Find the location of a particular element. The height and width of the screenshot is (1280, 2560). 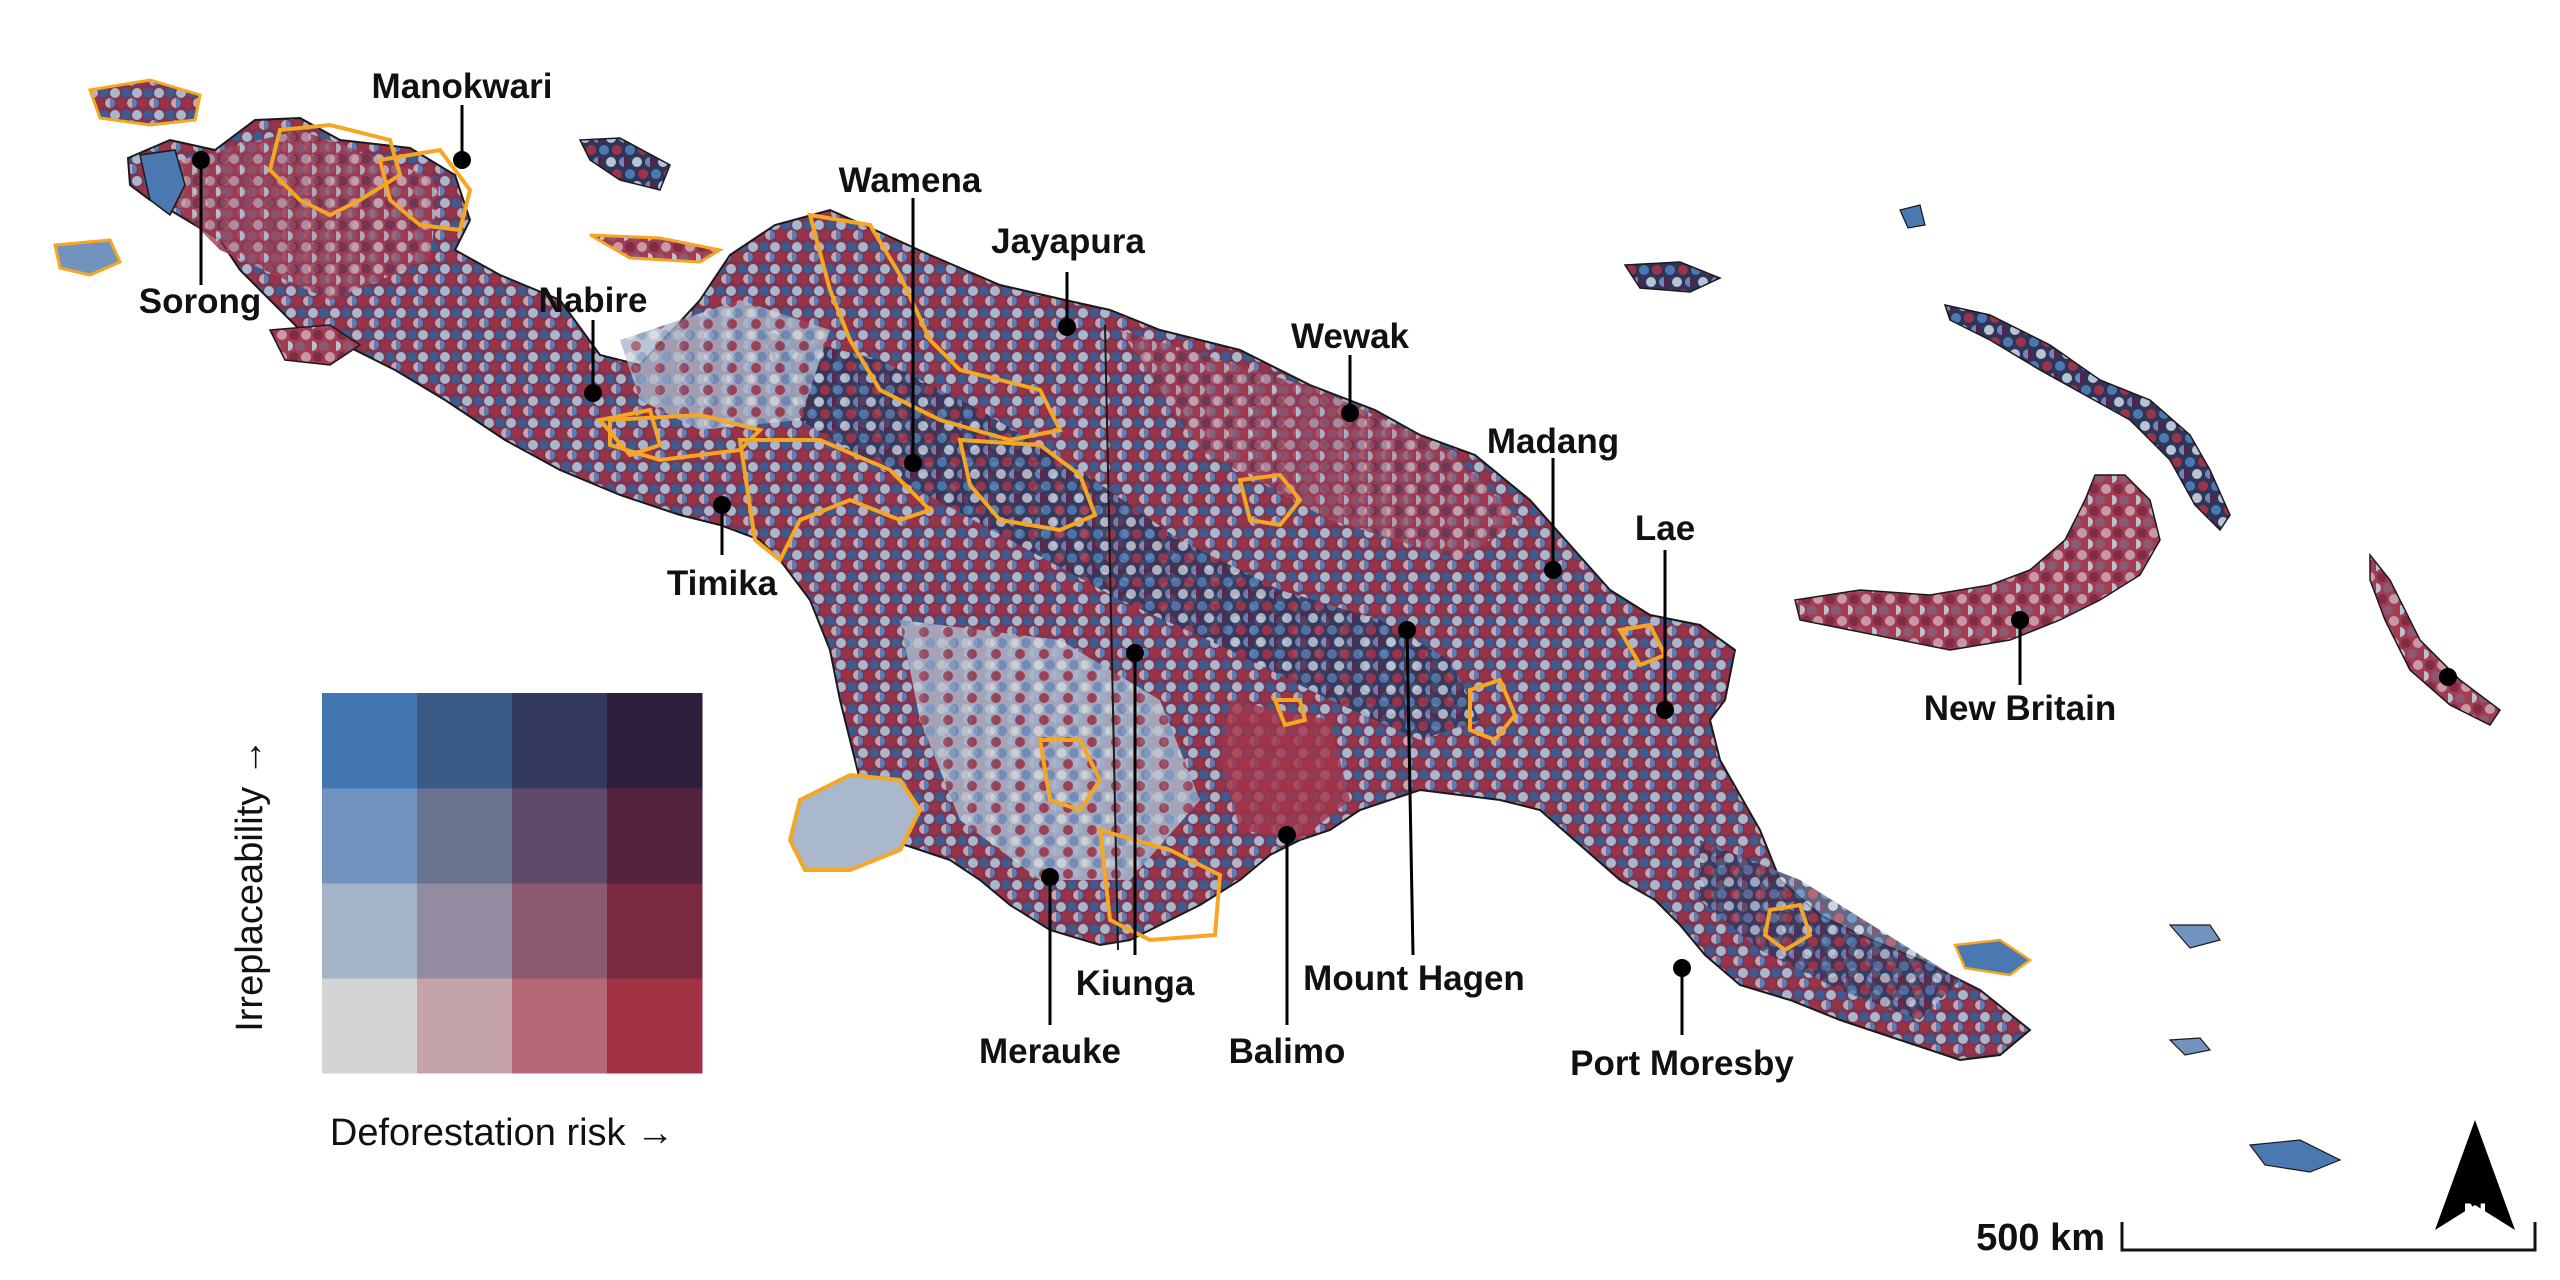

city-sorong: Sorong is located at coordinates (200, 236).